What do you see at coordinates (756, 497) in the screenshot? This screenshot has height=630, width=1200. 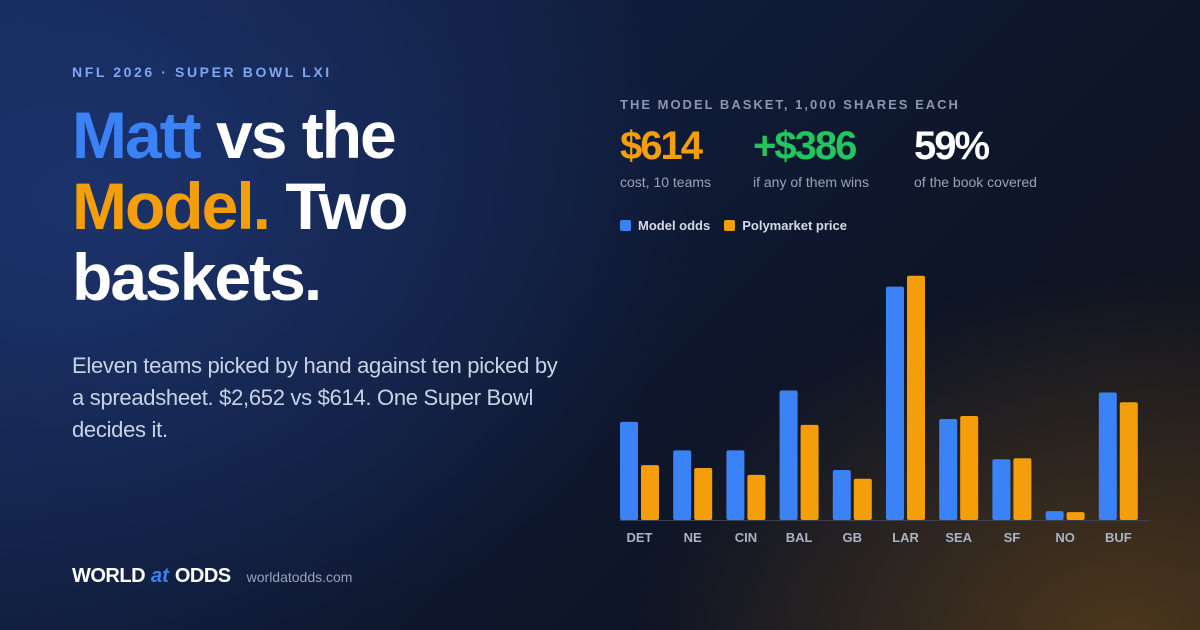 I see `bar-cin-polymarket-price` at bounding box center [756, 497].